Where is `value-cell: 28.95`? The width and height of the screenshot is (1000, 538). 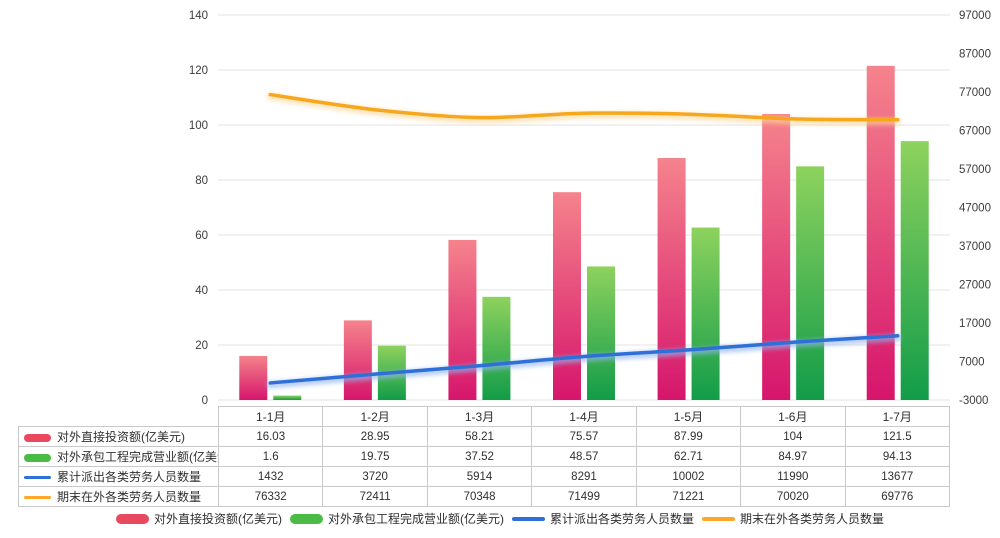 value-cell: 28.95 is located at coordinates (375, 436).